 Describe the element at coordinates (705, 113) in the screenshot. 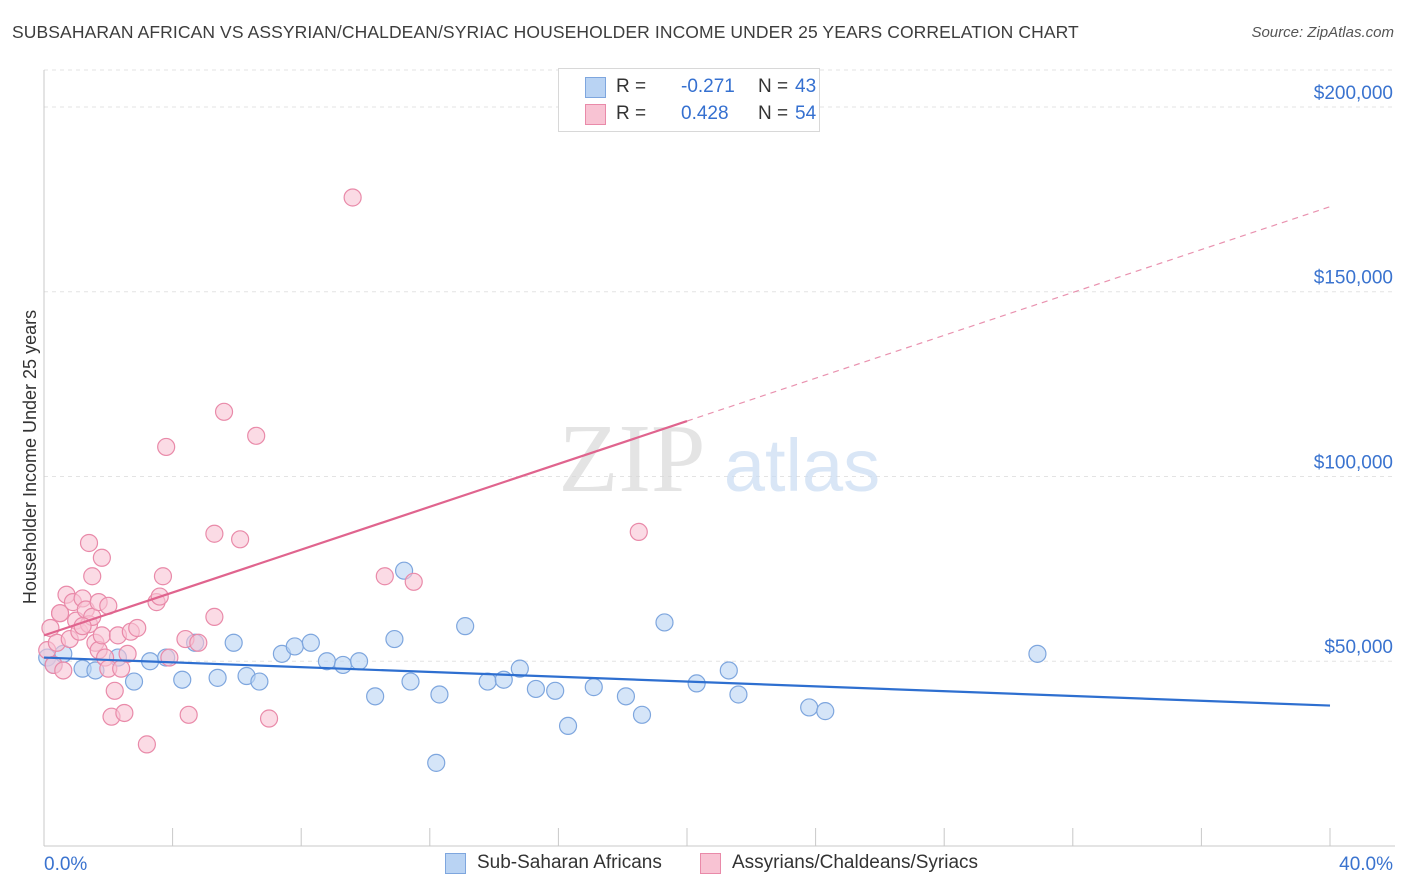

I see `r-value: 0.428` at that location.